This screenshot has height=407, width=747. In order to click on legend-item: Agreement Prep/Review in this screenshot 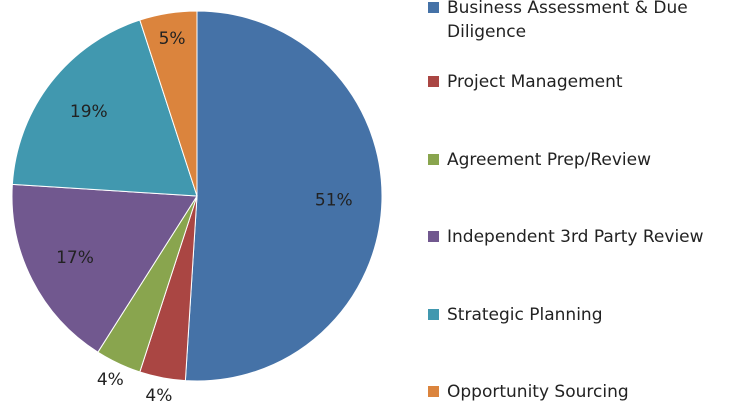, I will do `click(585, 160)`.